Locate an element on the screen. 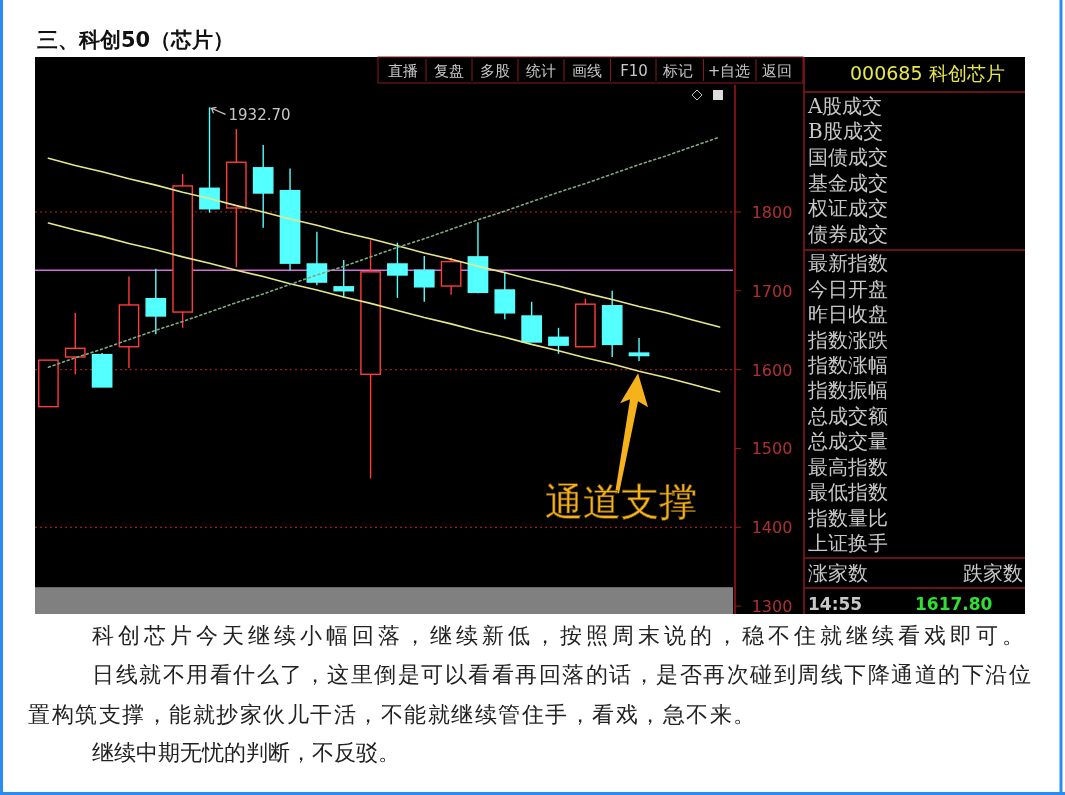  text: 总成交量 is located at coordinates (847, 441).